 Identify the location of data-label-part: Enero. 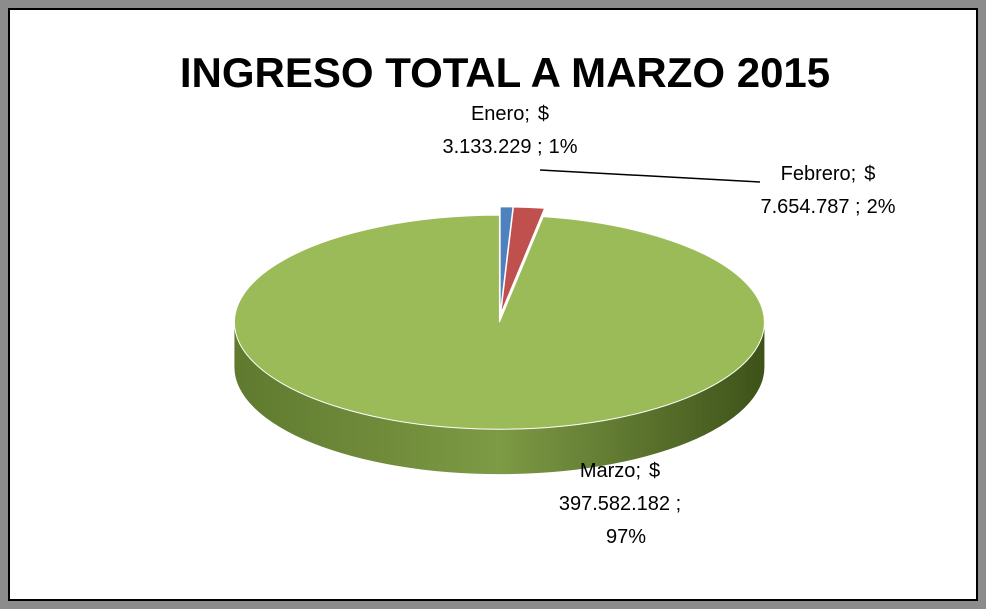
(497, 114).